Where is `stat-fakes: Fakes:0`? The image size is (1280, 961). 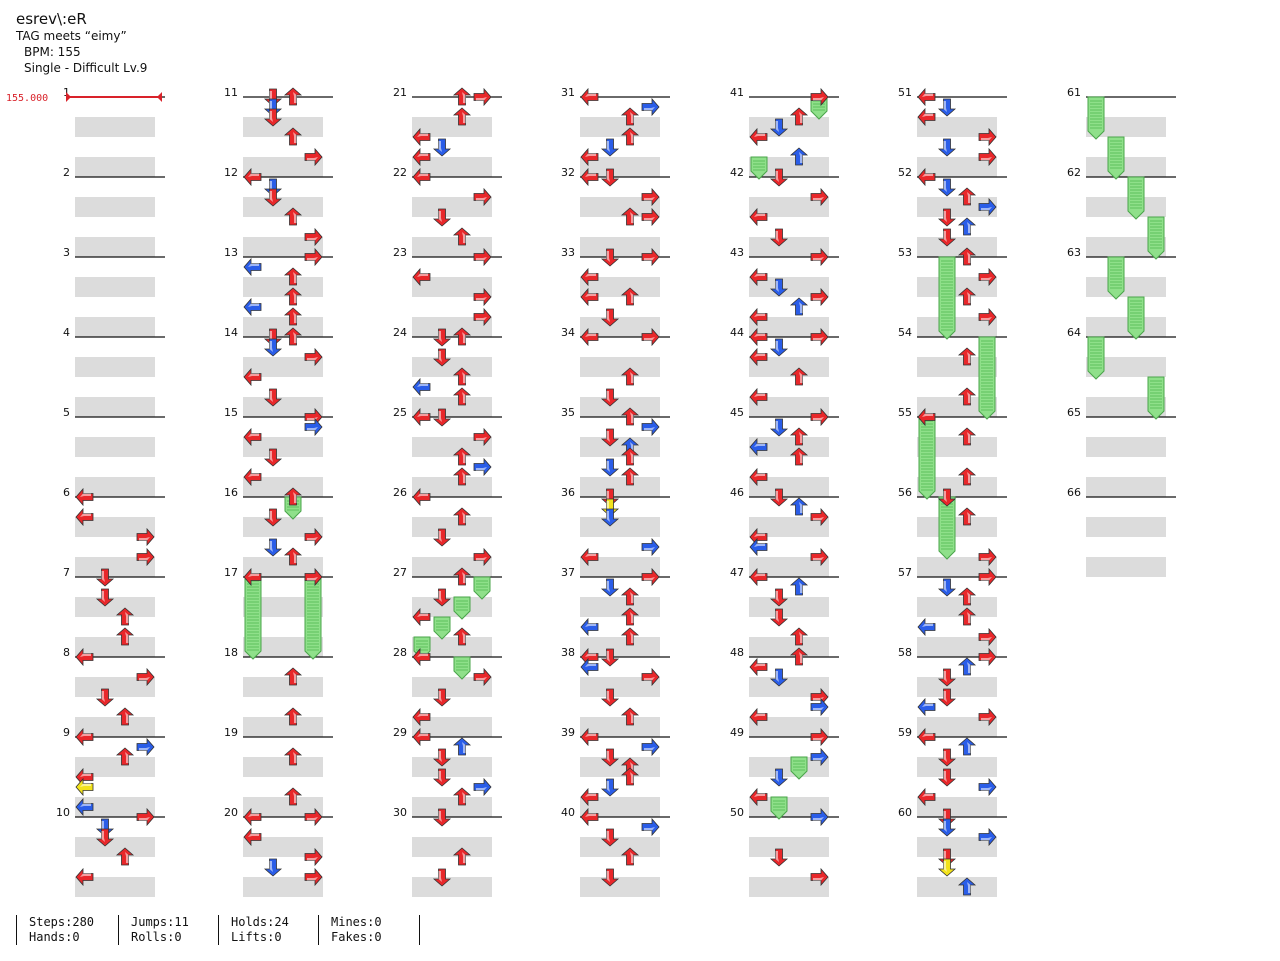
stat-fakes: Fakes:0 is located at coordinates (356, 937).